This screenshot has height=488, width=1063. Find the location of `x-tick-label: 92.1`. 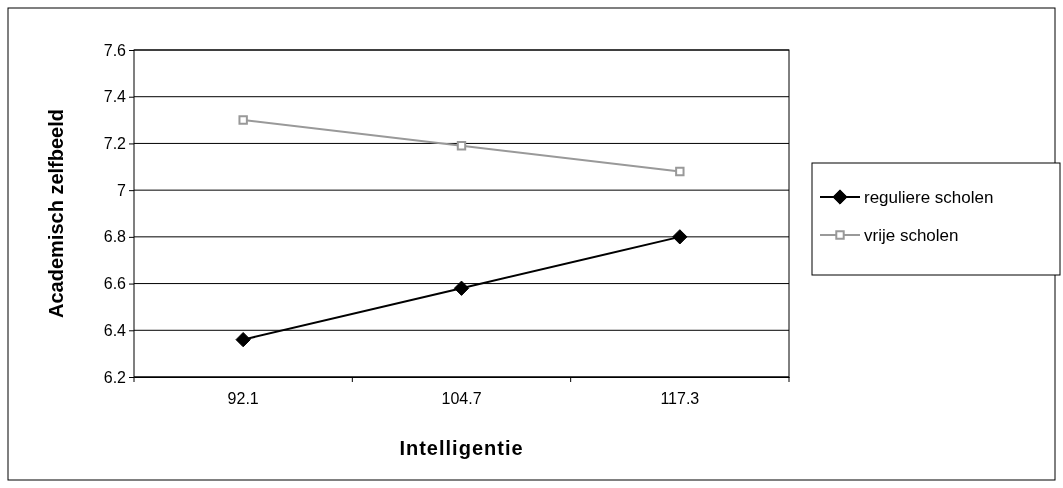

x-tick-label: 92.1 is located at coordinates (243, 399).